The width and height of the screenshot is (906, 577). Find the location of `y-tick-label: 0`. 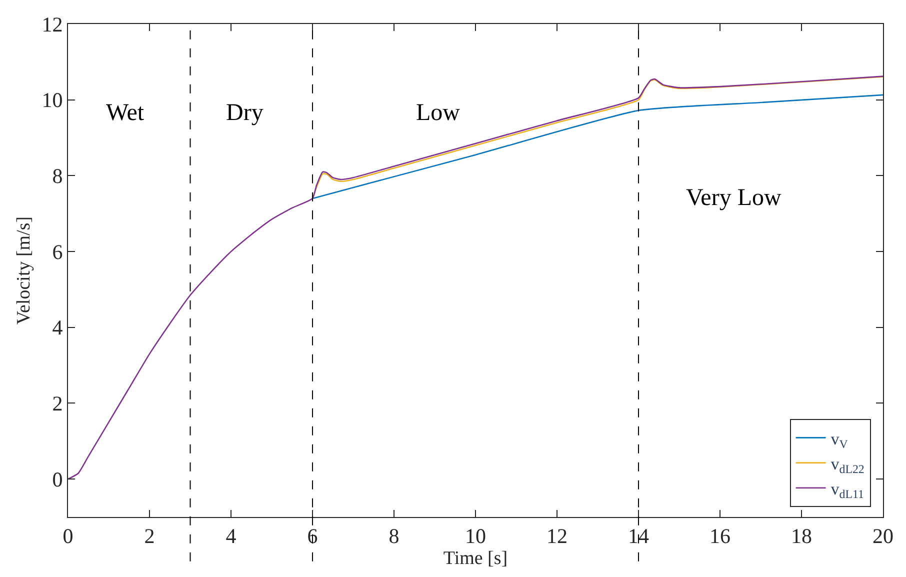

y-tick-label: 0 is located at coordinates (57, 479).